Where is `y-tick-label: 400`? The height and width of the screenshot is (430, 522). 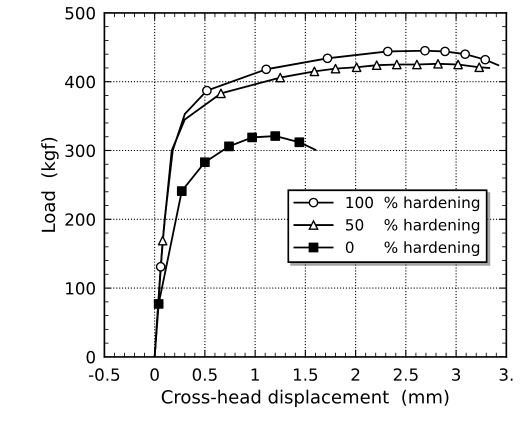 y-tick-label: 400 is located at coordinates (80, 82).